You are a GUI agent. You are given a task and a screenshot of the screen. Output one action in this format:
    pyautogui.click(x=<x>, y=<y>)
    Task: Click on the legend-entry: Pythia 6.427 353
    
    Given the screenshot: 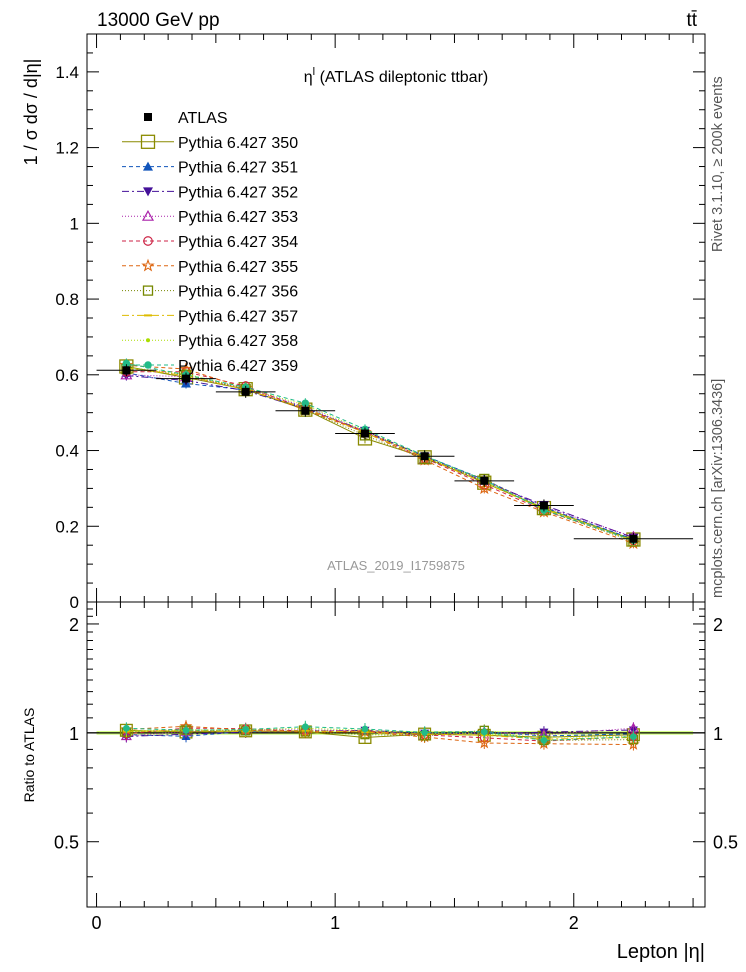 What is the action you would take?
    pyautogui.click(x=210, y=217)
    